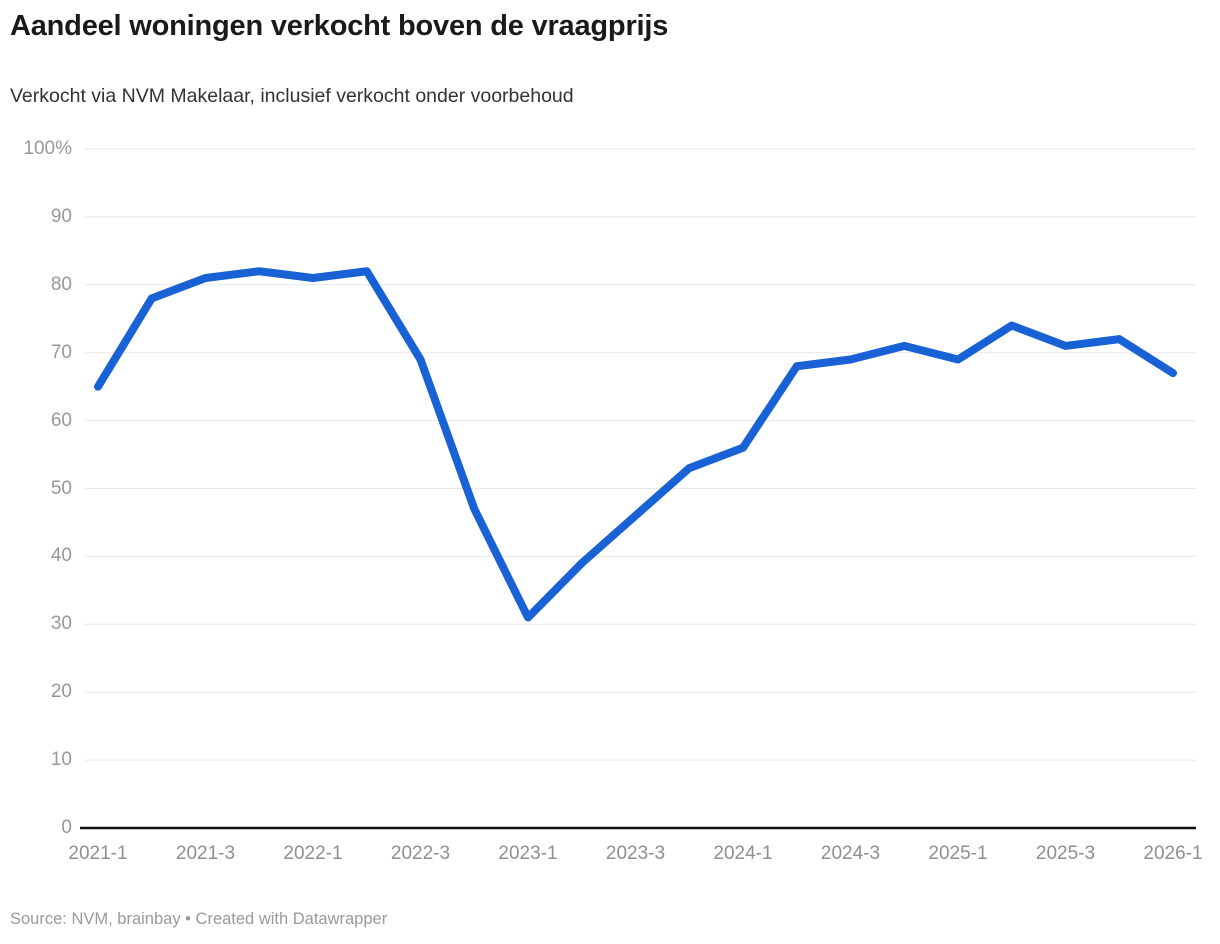 The height and width of the screenshot is (944, 1220). Describe the element at coordinates (61, 556) in the screenshot. I see `y-tick-label: 40` at that location.